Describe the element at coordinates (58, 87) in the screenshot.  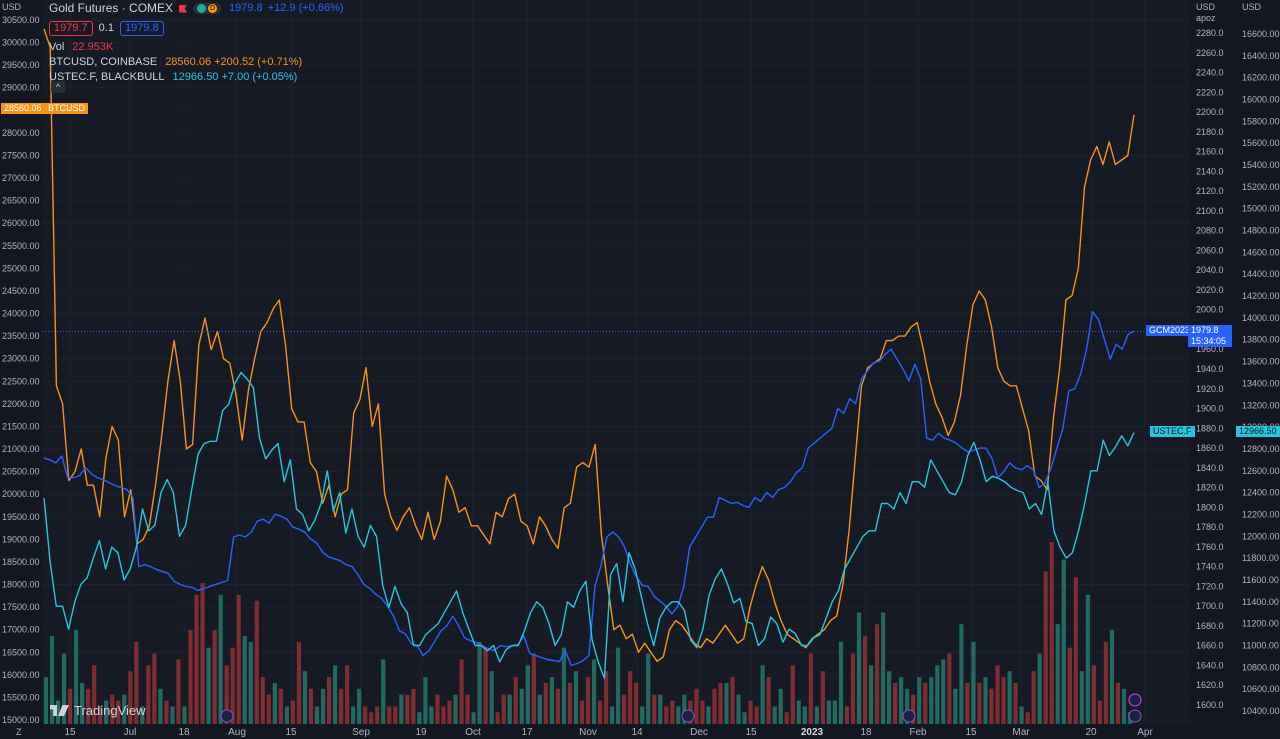
I see `collapse-legend-button: ^` at that location.